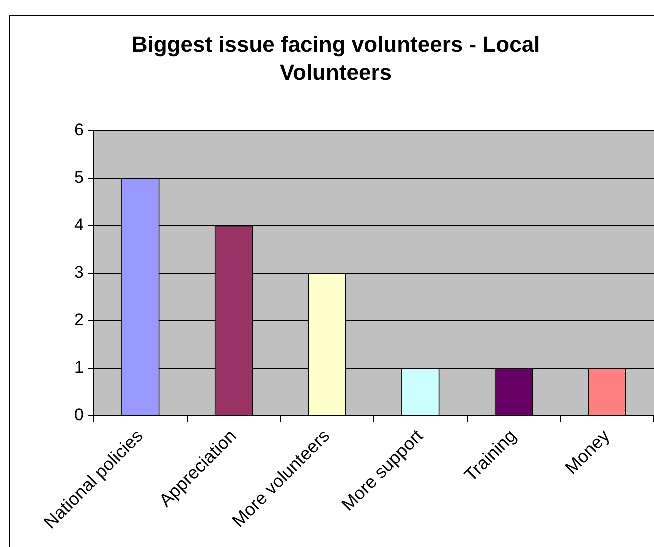  I want to click on y-tick-label: 4, so click(79, 225).